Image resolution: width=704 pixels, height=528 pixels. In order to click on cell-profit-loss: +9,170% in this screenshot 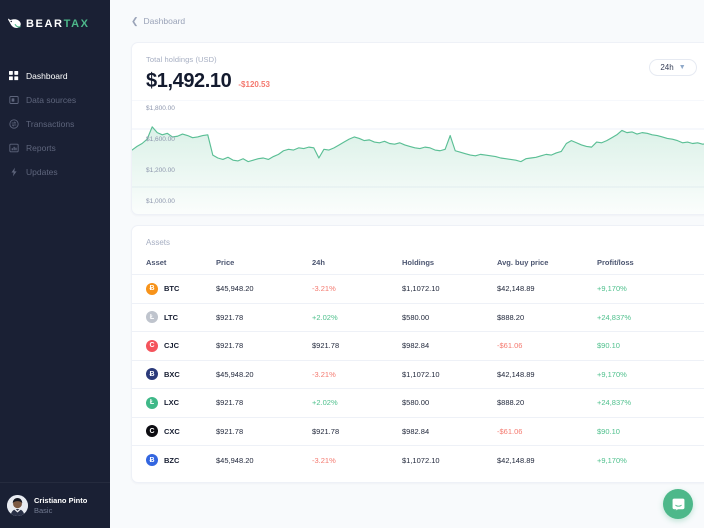, I will do `click(612, 460)`.